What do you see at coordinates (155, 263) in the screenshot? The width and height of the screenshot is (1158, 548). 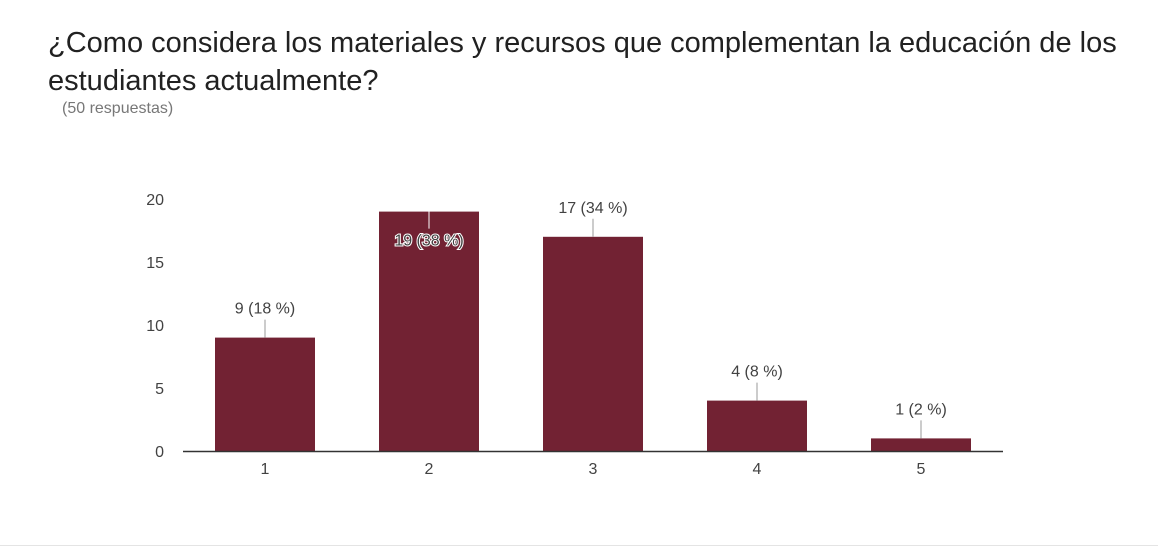 I see `y-tick-label: 15` at bounding box center [155, 263].